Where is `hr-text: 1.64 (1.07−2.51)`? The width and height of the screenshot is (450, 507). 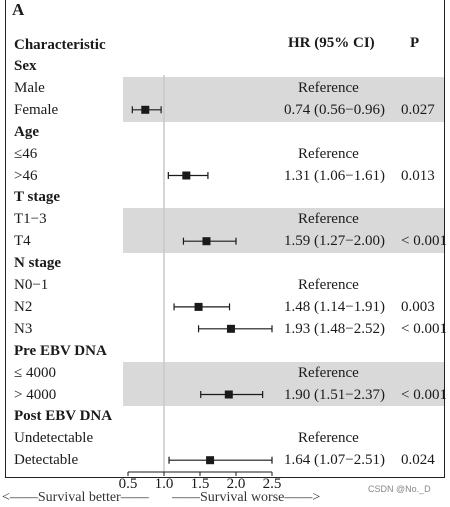
hr-text: 1.64 (1.07−2.51) is located at coordinates (334, 460).